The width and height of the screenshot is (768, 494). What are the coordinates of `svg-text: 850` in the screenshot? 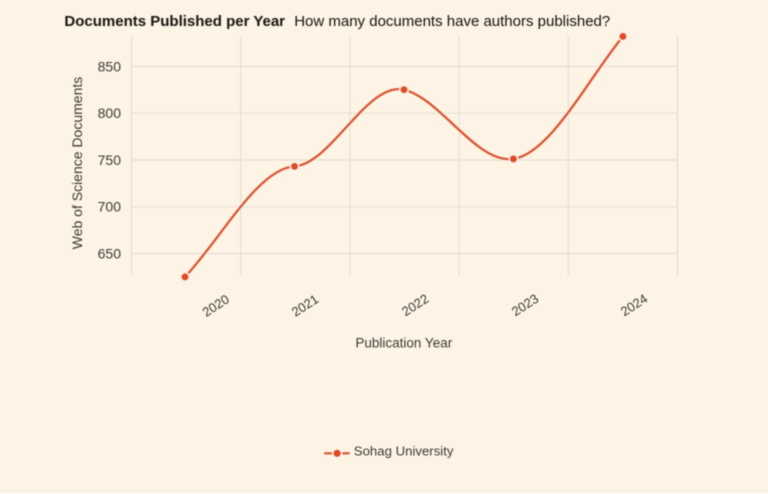 It's located at (110, 66).